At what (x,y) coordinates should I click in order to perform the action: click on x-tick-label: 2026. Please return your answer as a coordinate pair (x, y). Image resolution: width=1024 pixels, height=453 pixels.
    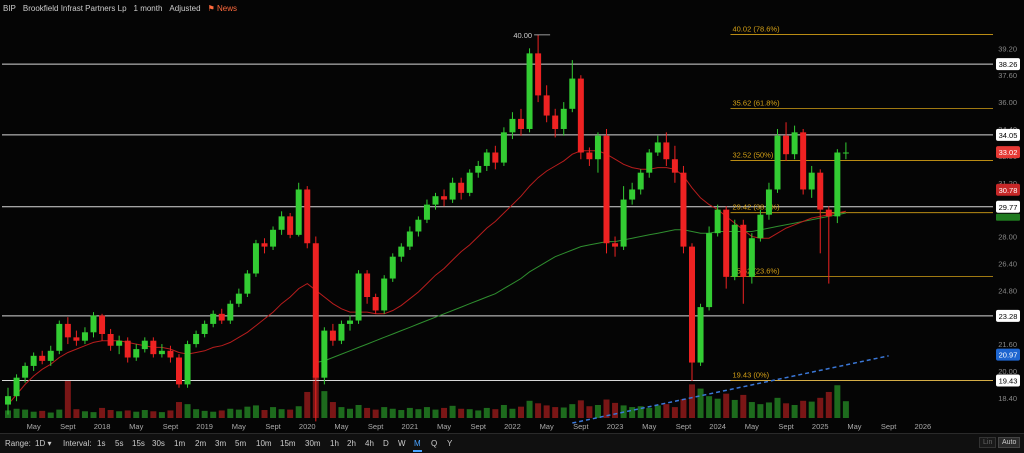
    Looking at the image, I should click on (923, 426).